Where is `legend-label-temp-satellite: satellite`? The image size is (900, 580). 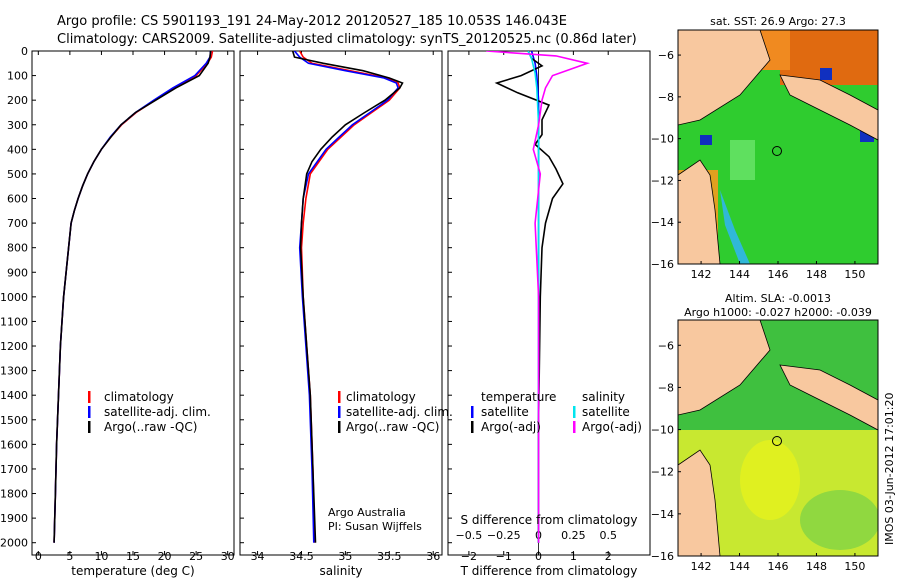 legend-label-temp-satellite: satellite is located at coordinates (505, 412).